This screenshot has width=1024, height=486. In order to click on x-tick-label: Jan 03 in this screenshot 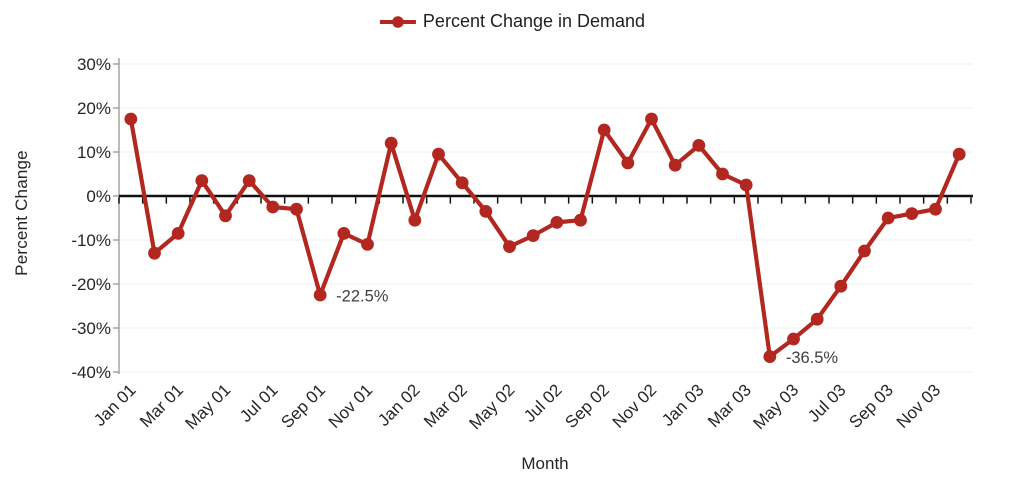, I will do `click(683, 405)`.